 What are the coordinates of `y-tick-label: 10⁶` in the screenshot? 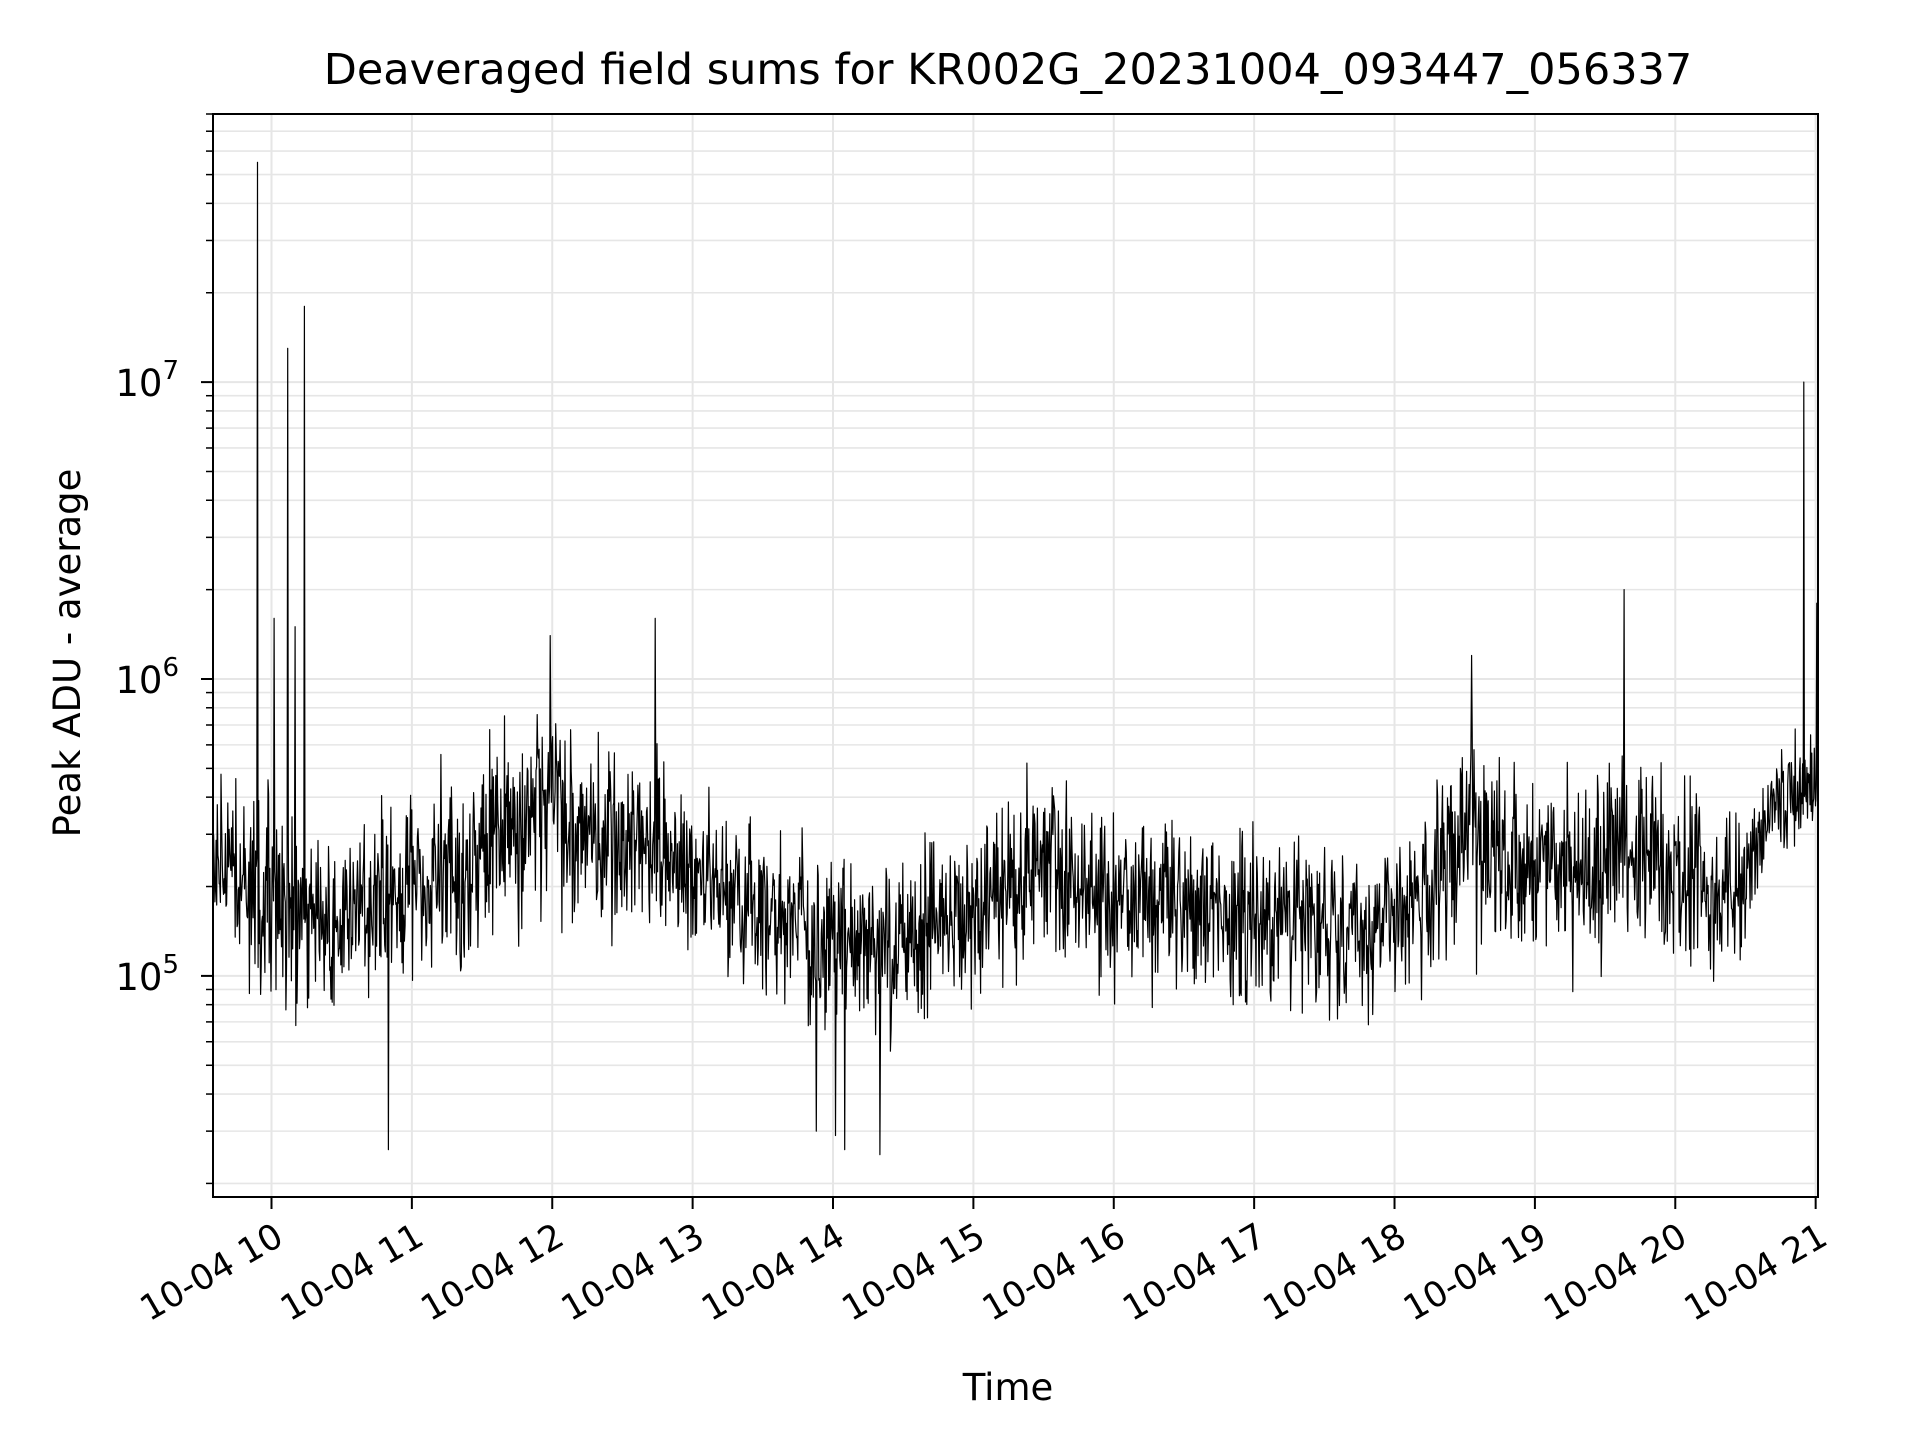 It's located at (147, 677).